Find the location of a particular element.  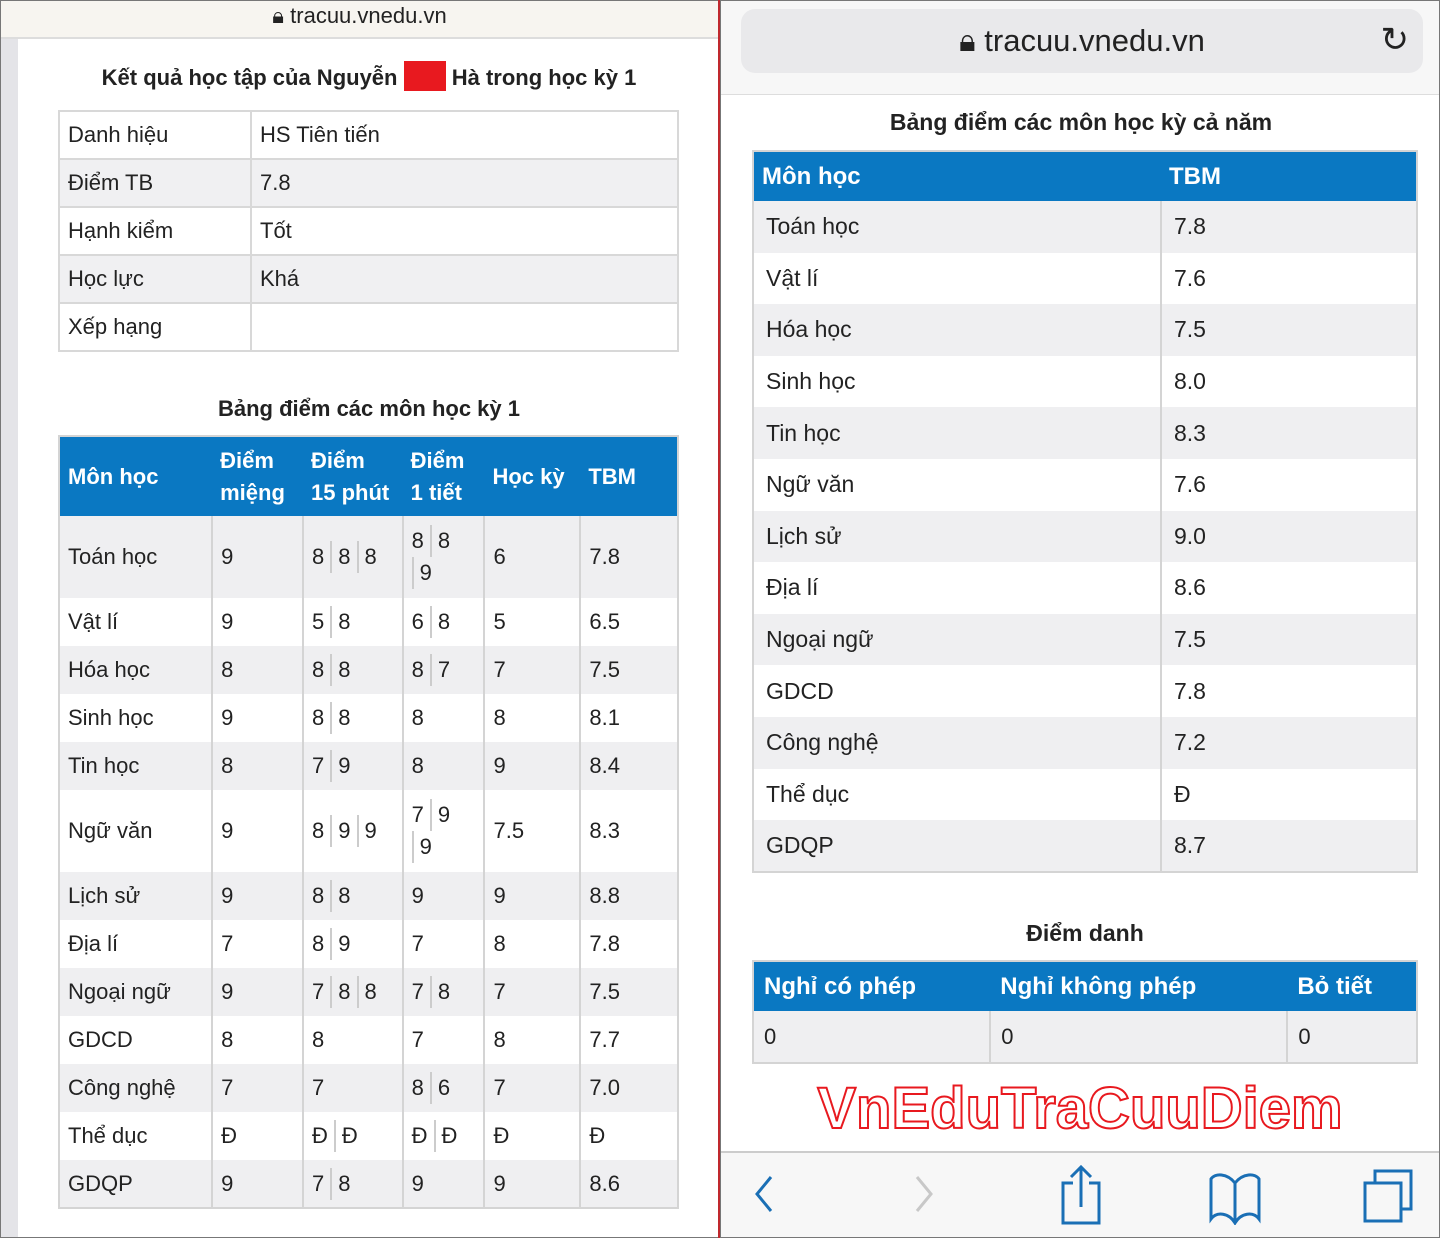

header-row: Môn học TBM is located at coordinates (1085, 176).